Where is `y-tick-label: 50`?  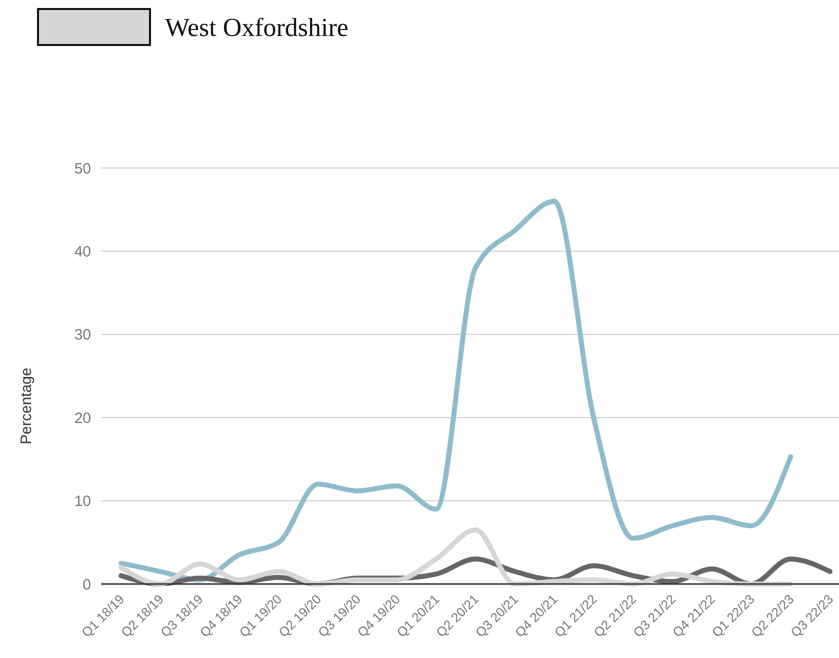
y-tick-label: 50 is located at coordinates (82, 169).